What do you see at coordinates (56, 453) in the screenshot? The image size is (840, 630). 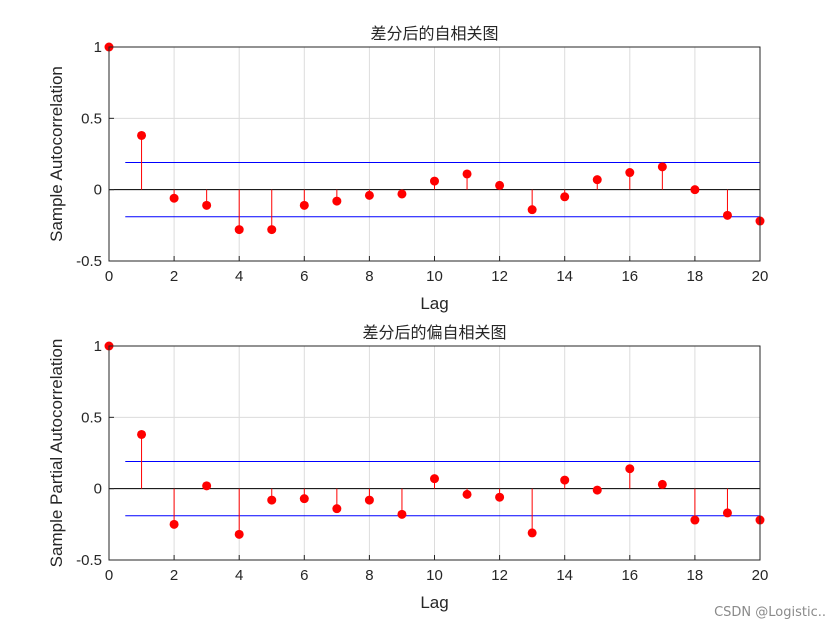 I see `y-axis-label: Sample Partial Autocorrelation` at bounding box center [56, 453].